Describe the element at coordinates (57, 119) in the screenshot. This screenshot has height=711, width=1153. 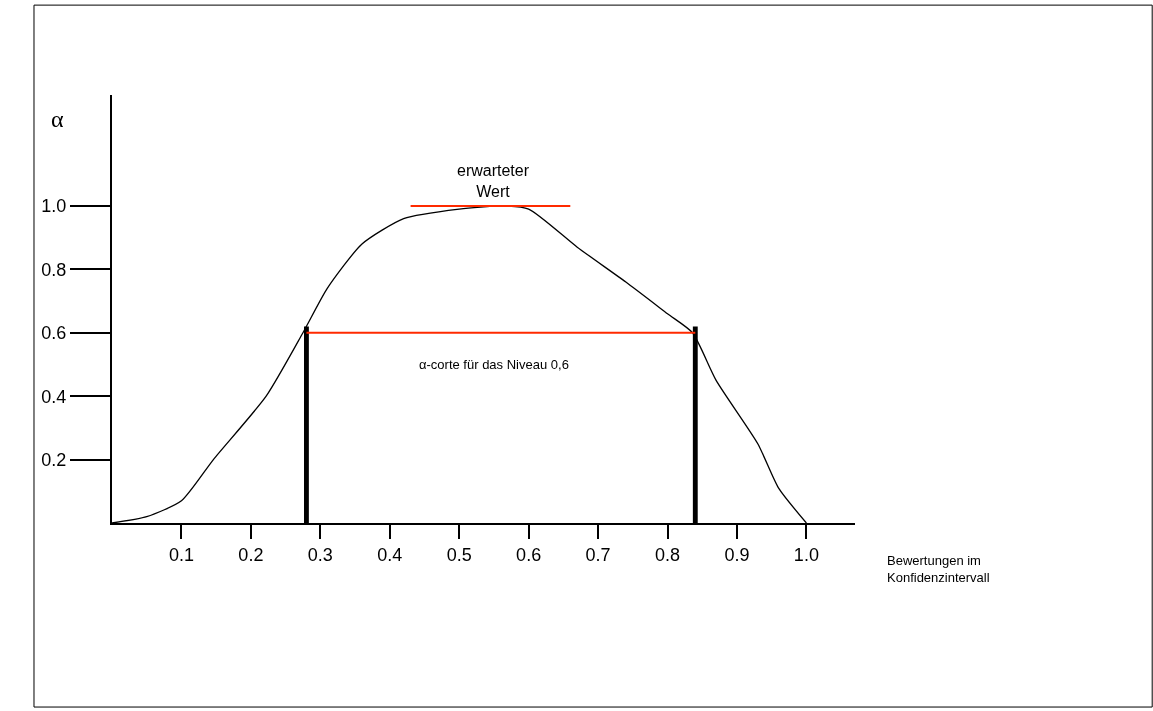
I see `y-axis-title: α` at that location.